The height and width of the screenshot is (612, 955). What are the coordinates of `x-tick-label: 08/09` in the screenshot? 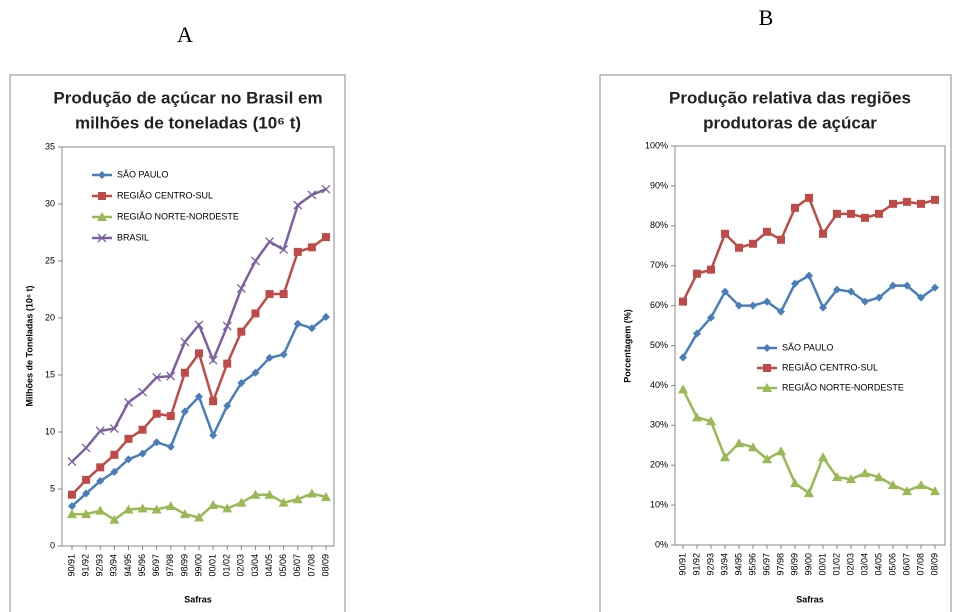 It's located at (934, 564).